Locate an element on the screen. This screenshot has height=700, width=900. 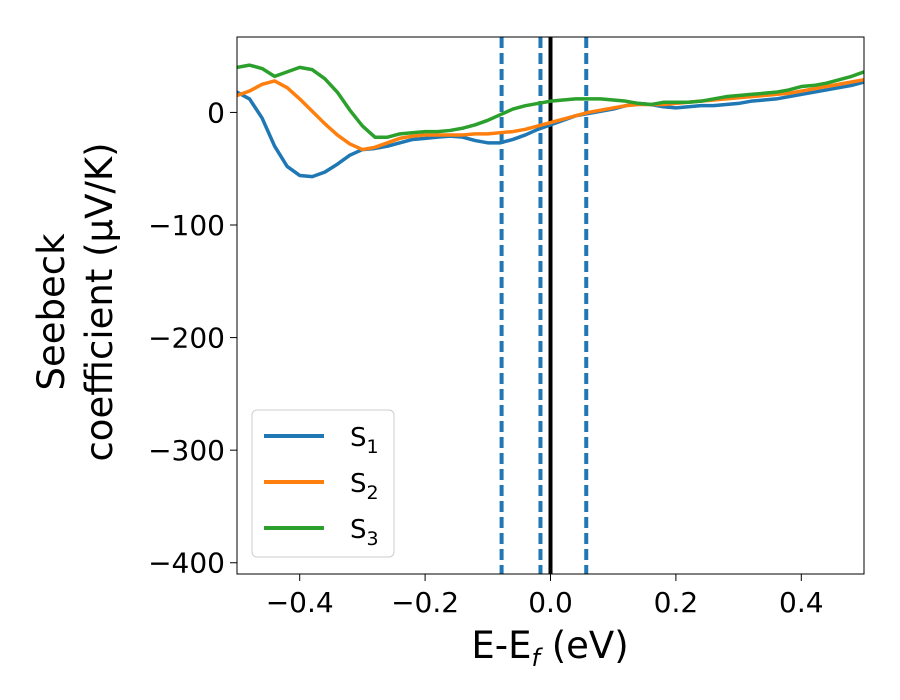
x-axis: −0.4 −0.2 0.0 0.2 0.4 is located at coordinates (545, 596).